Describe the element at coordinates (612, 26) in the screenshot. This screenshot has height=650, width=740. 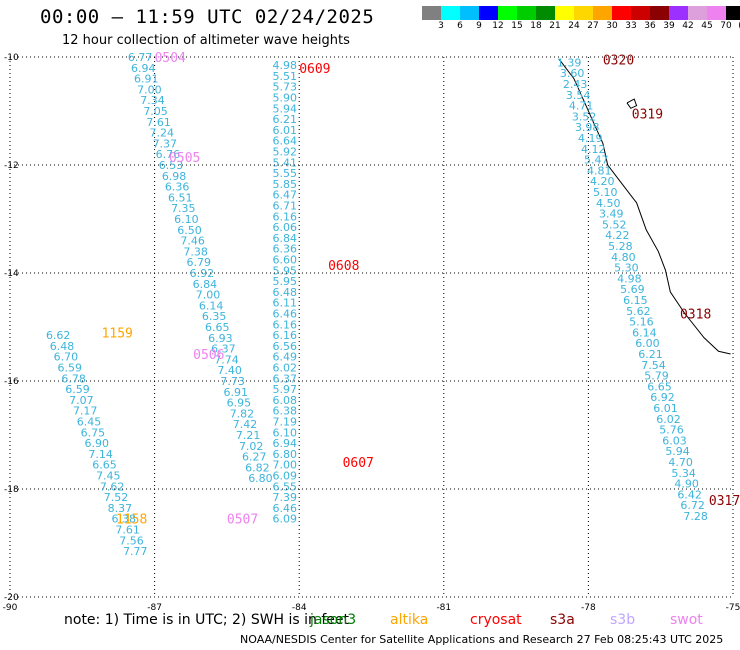
I see `colorbar-label: 30` at that location.